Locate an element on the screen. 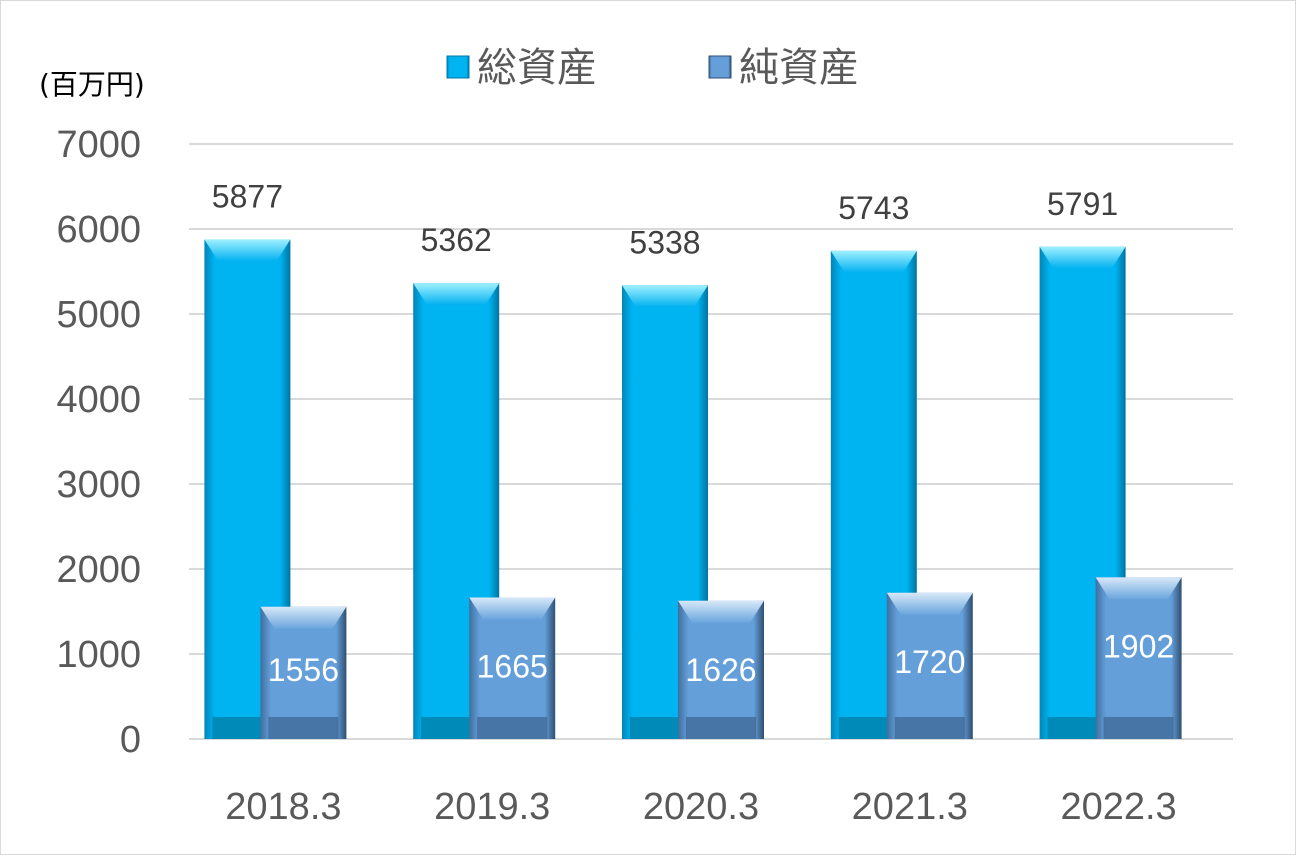 The width and height of the screenshot is (1296, 855). data-label-total-assets: 5877 is located at coordinates (247, 196).